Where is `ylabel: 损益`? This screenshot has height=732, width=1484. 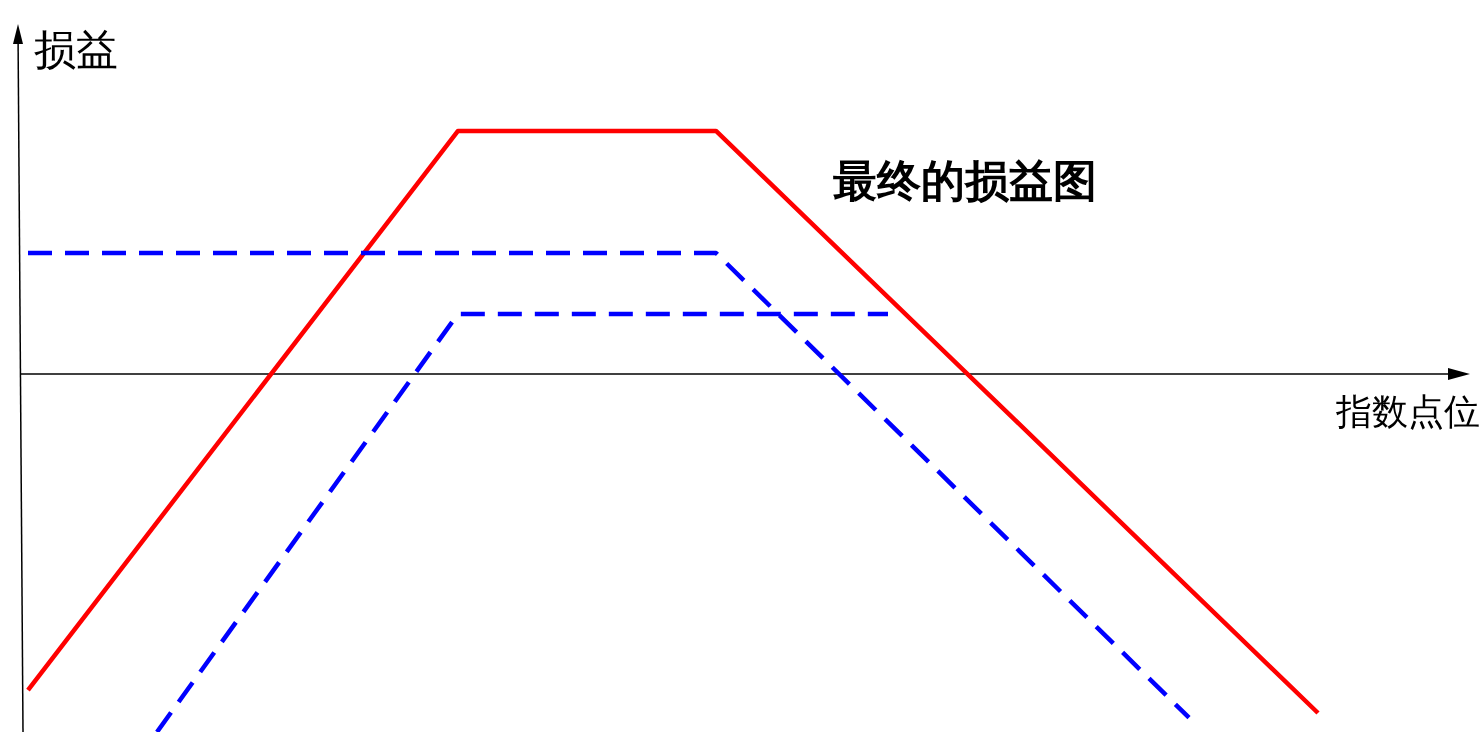 ylabel: 损益 is located at coordinates (76, 49).